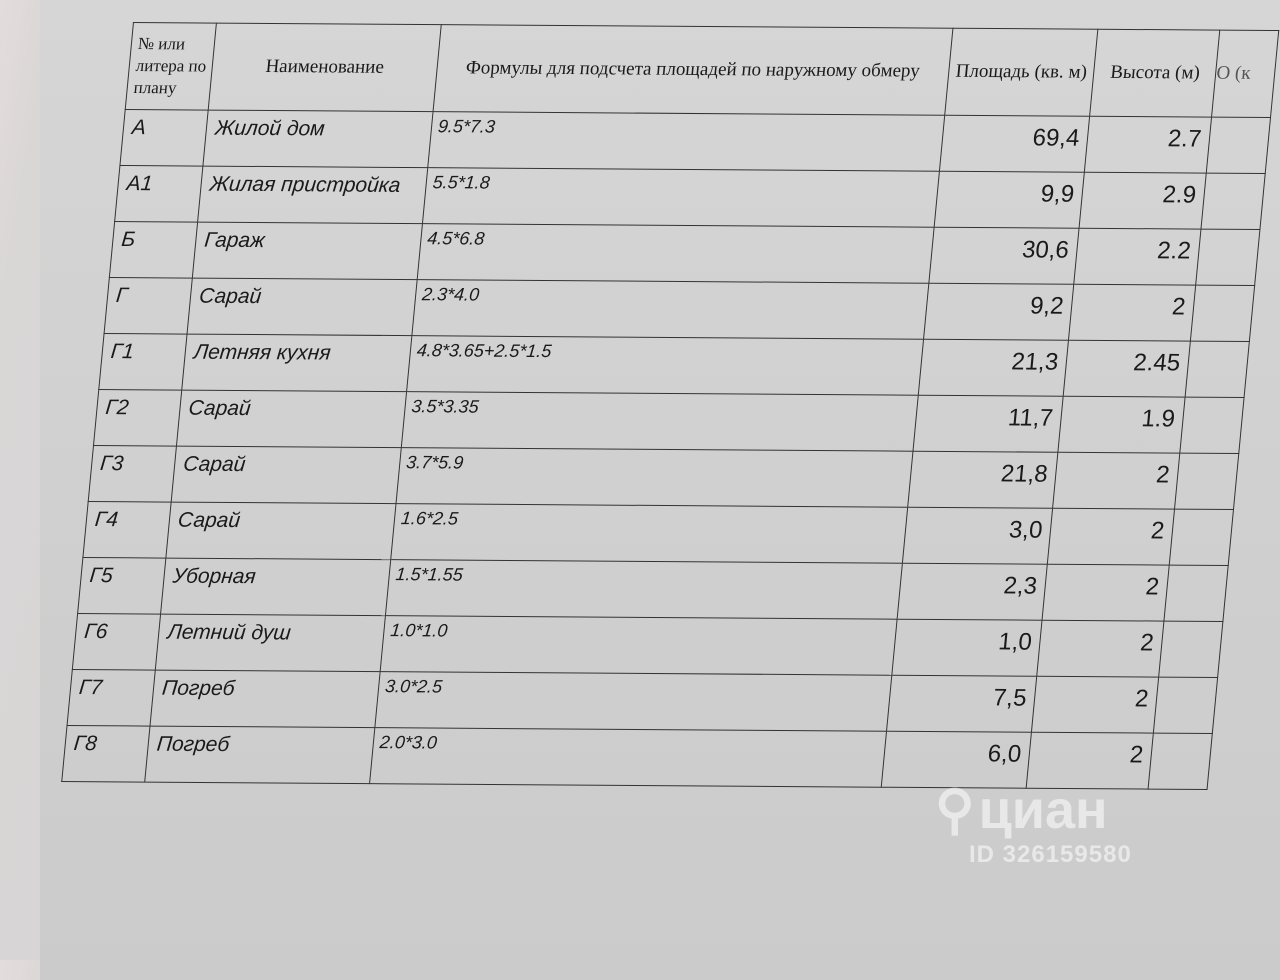 This screenshot has width=1280, height=980. I want to click on height-cell: 2.7, so click(1148, 145).